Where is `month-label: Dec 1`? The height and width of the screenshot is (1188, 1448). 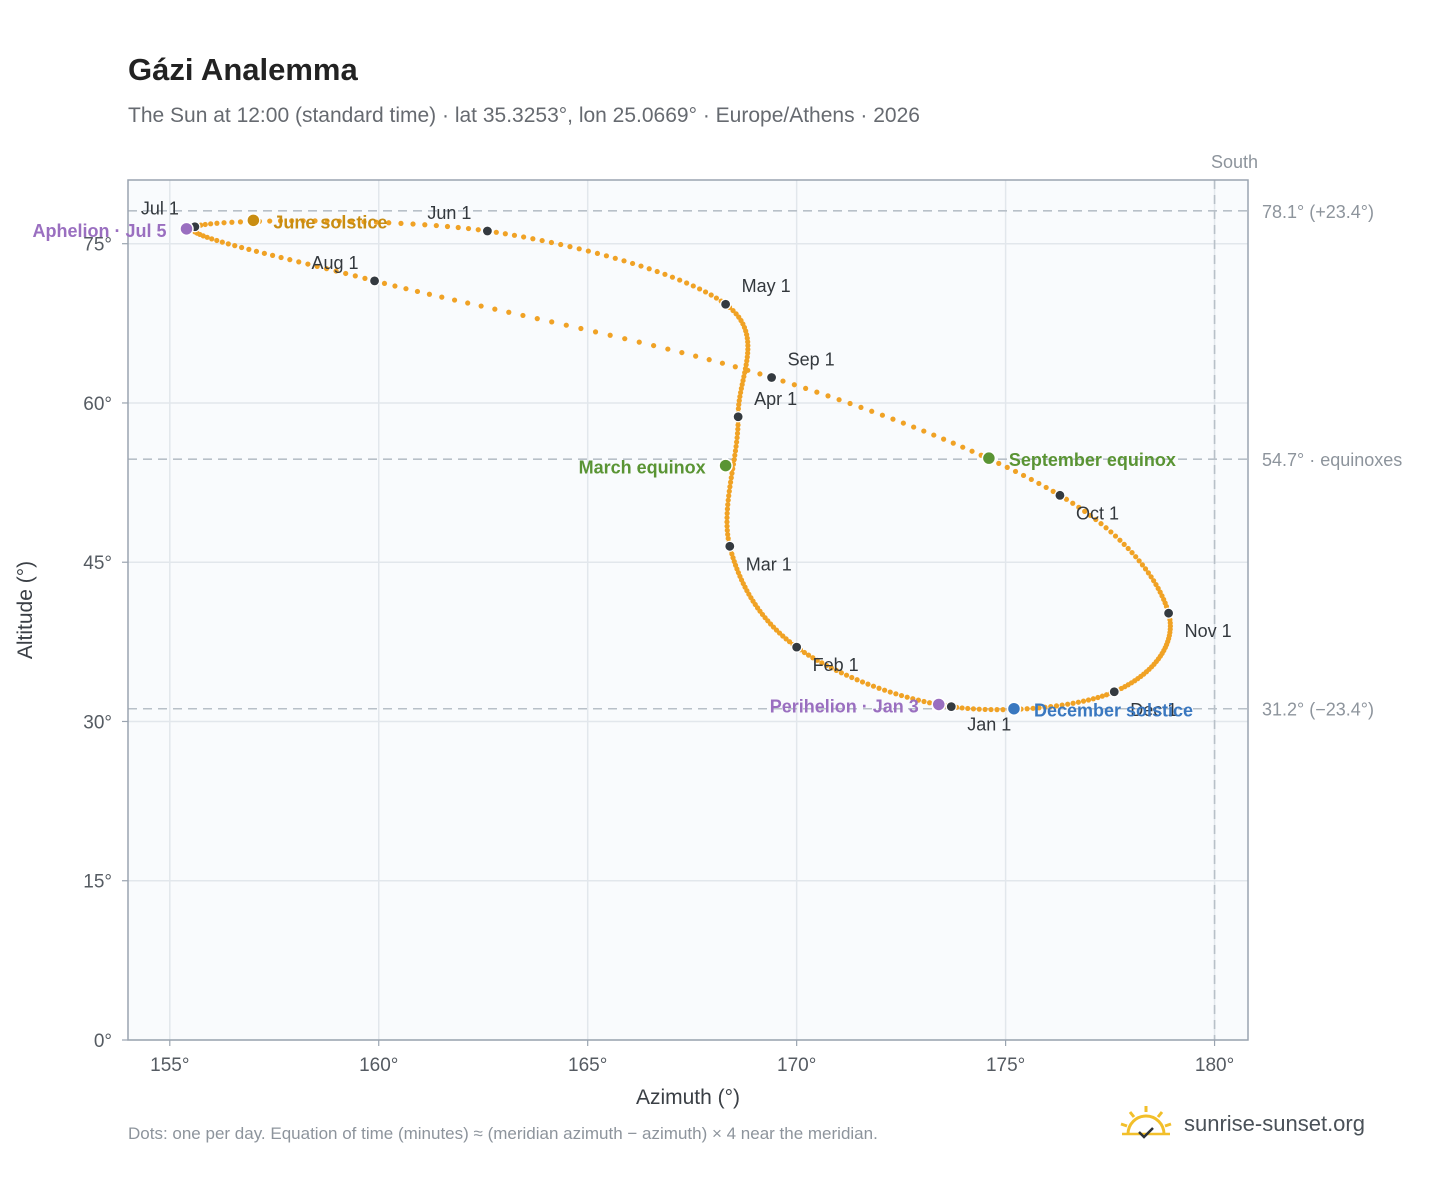 month-label: Dec 1 is located at coordinates (1153, 710).